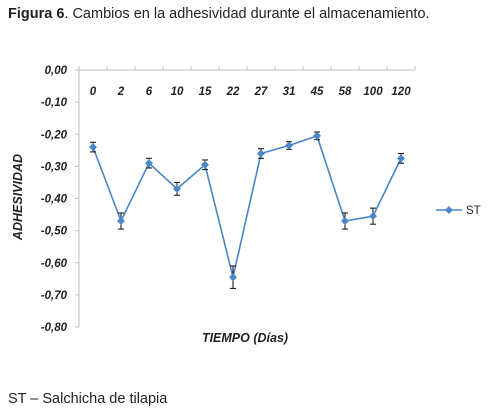 The width and height of the screenshot is (492, 414). I want to click on y-tick-label: -0,50, so click(54, 232).